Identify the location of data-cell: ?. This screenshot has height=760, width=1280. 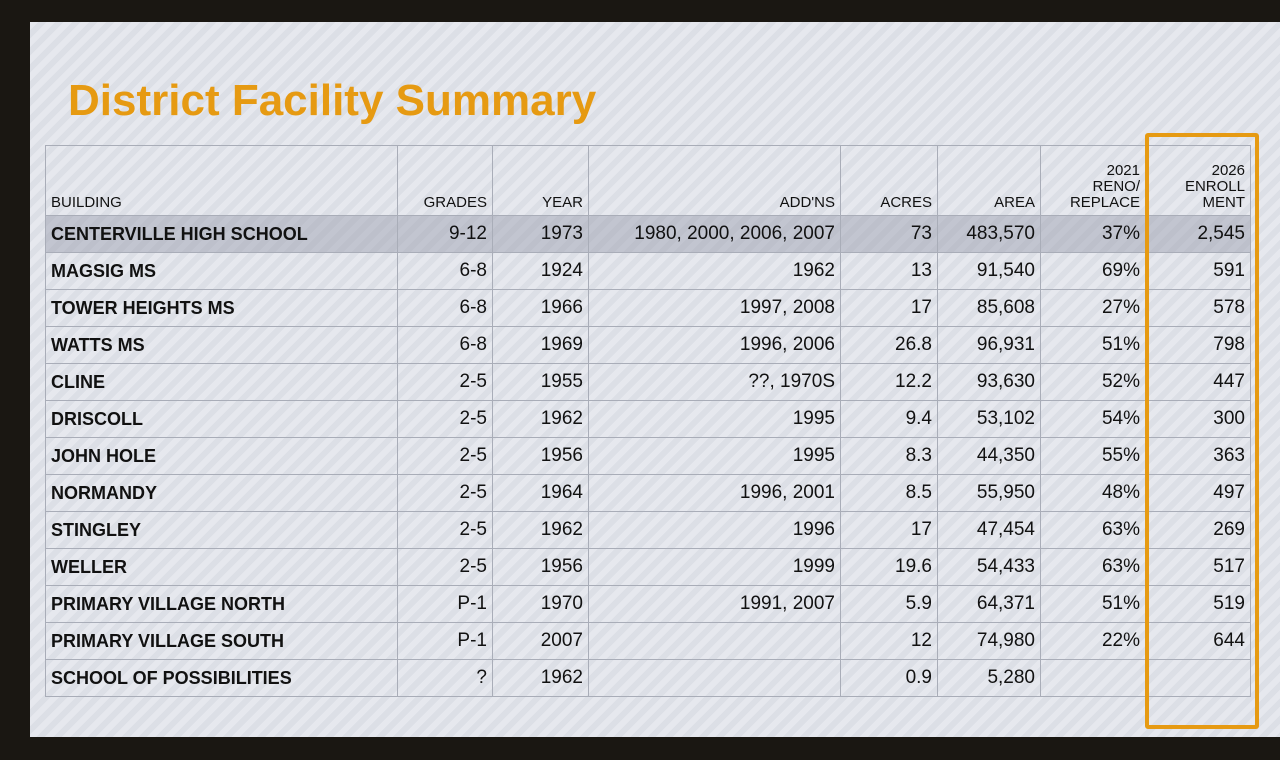
(445, 678).